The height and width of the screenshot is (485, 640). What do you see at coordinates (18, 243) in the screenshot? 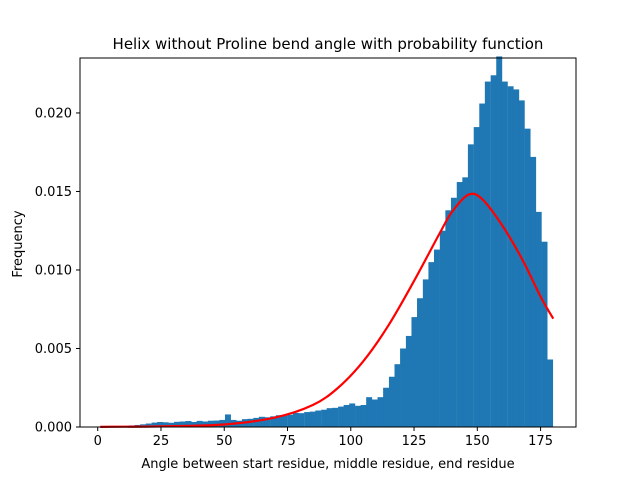
I see `y-axis-label: Frequency` at bounding box center [18, 243].